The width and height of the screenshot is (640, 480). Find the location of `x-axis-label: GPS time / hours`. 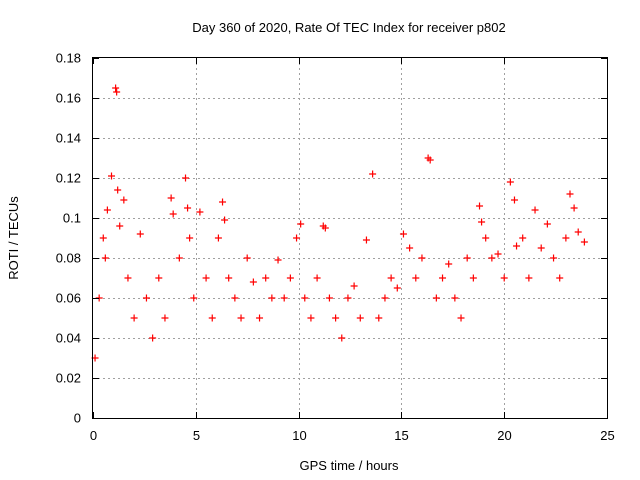

x-axis-label: GPS time / hours is located at coordinates (349, 465).